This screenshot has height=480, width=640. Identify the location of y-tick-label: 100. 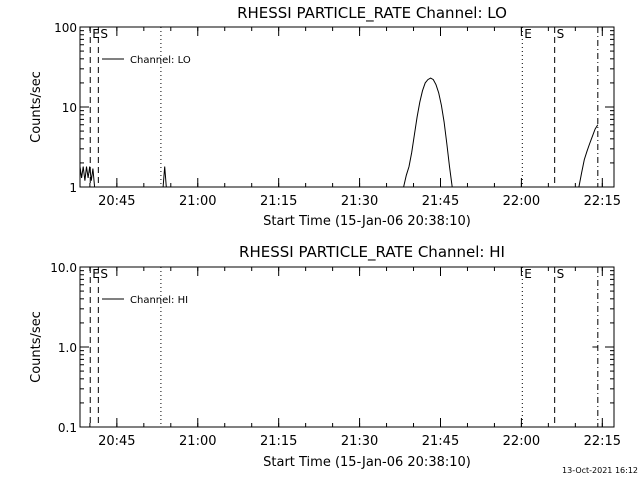
(65, 28).